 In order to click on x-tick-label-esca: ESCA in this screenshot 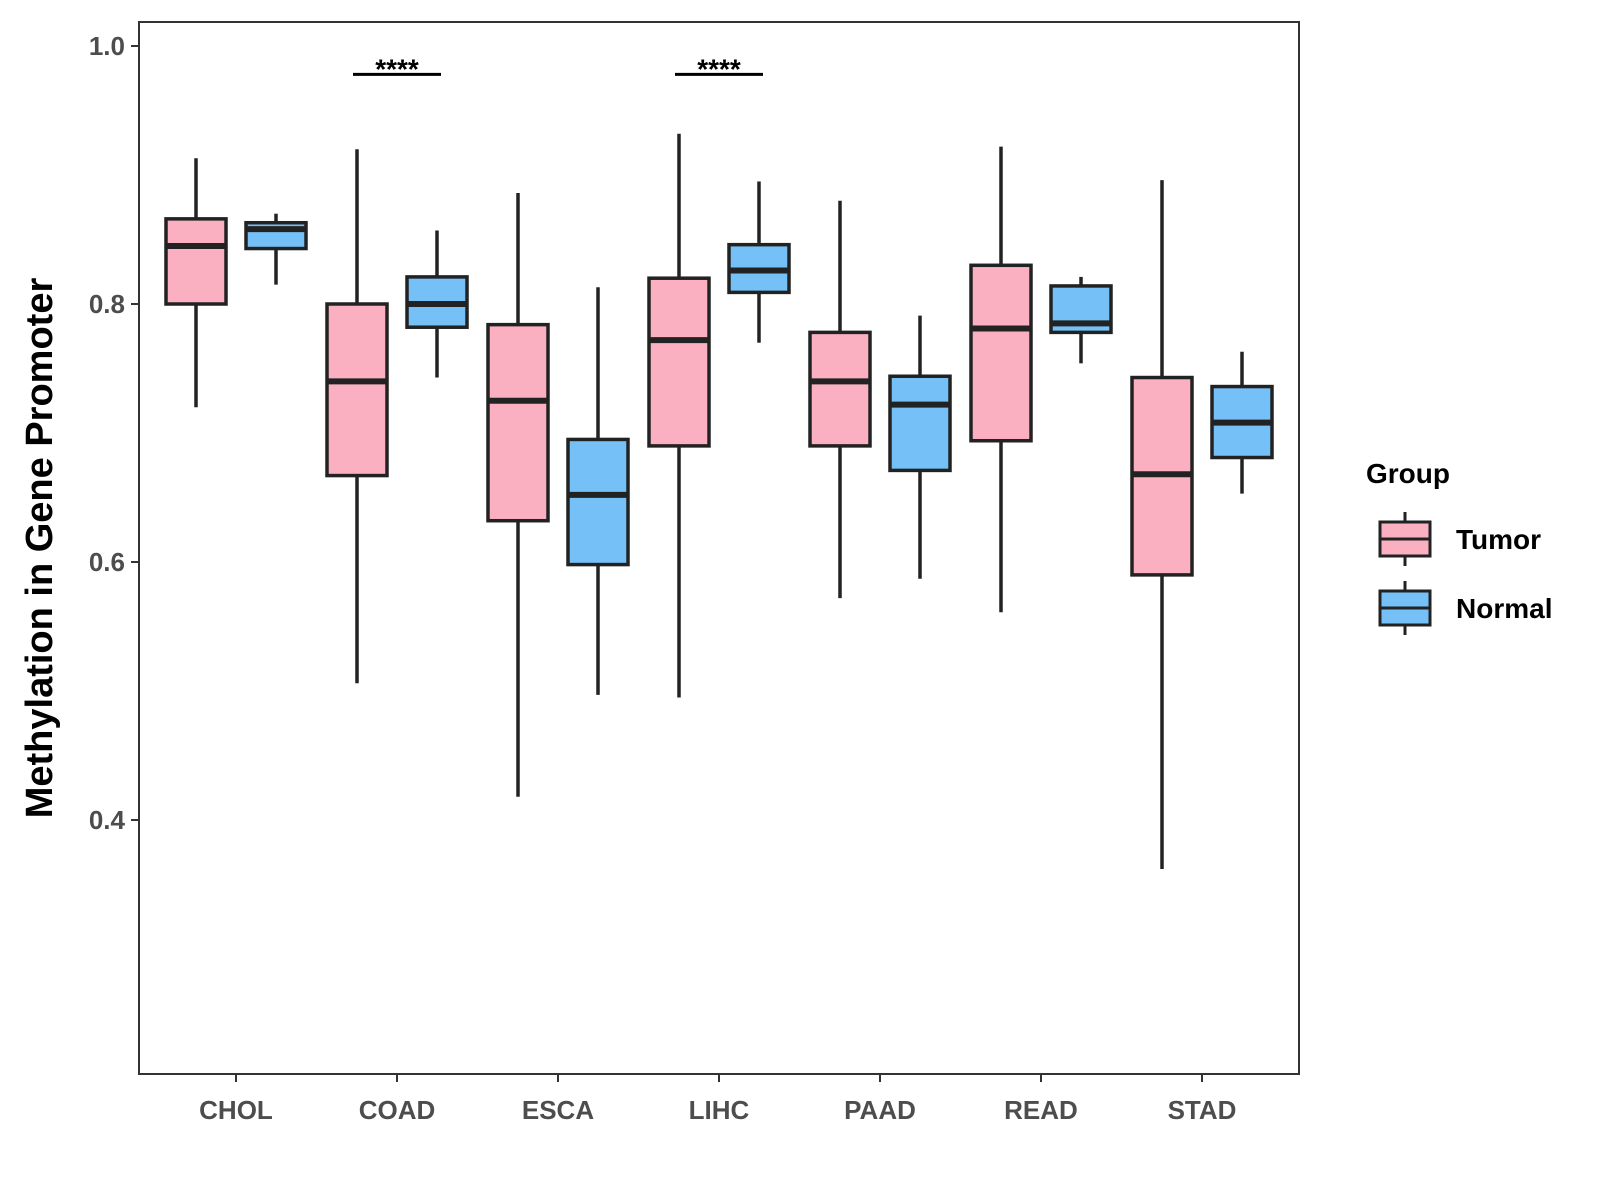, I will do `click(558, 1110)`.